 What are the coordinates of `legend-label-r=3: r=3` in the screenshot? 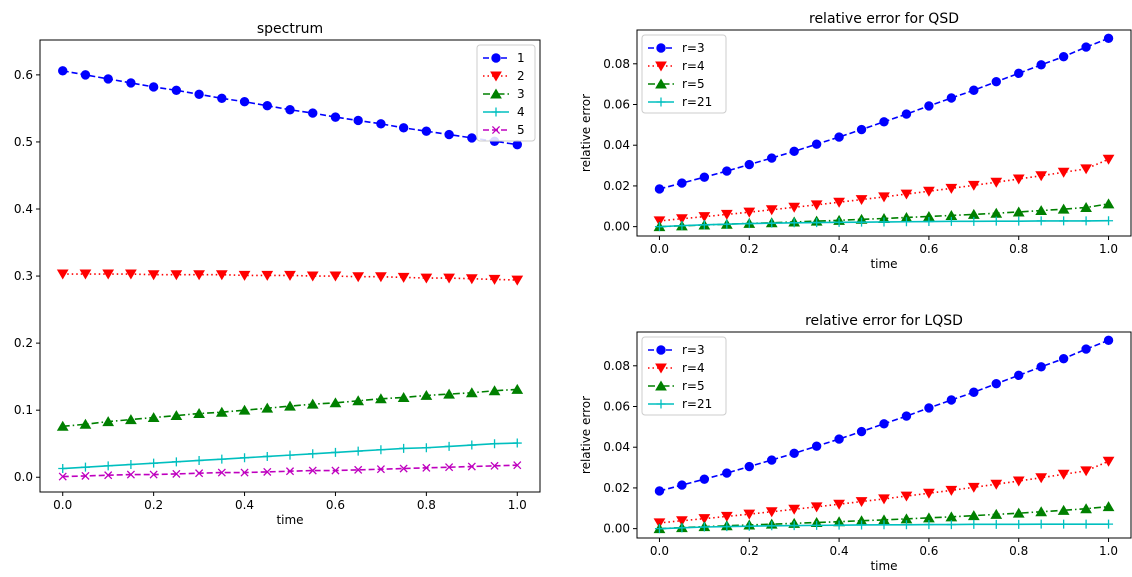 It's located at (693, 350).